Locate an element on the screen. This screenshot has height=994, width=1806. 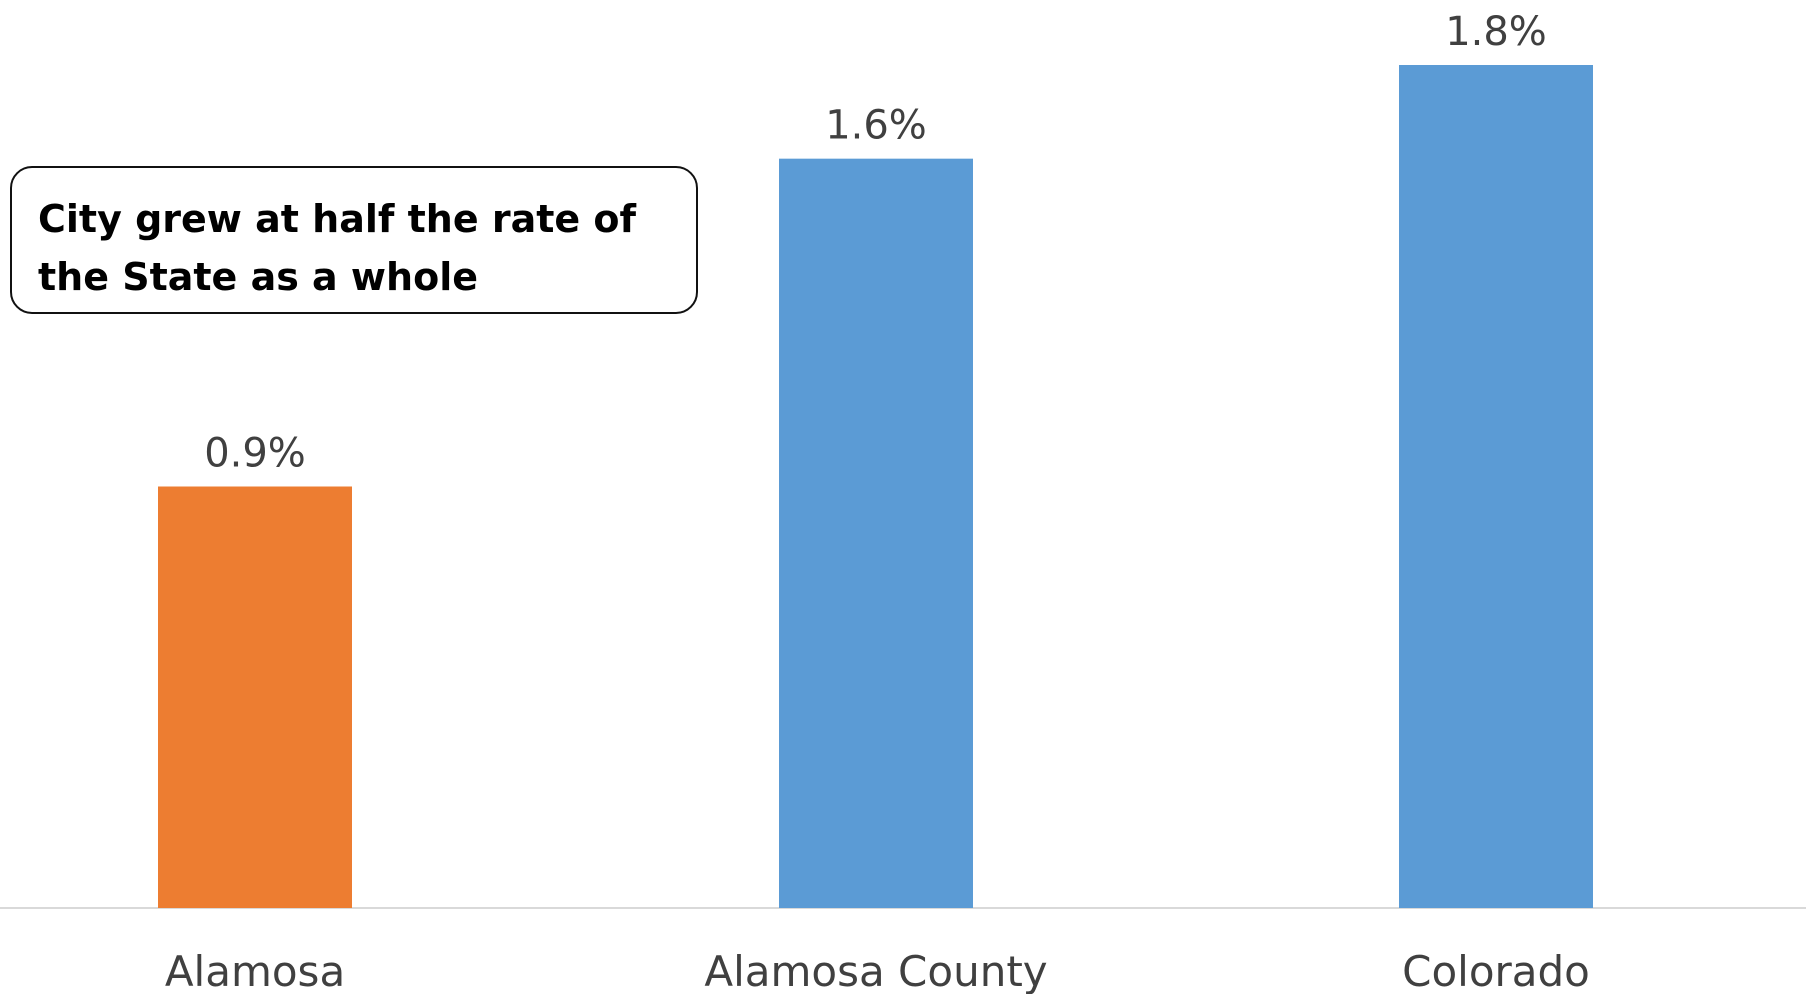
data-label: 1.8% is located at coordinates (1496, 32).